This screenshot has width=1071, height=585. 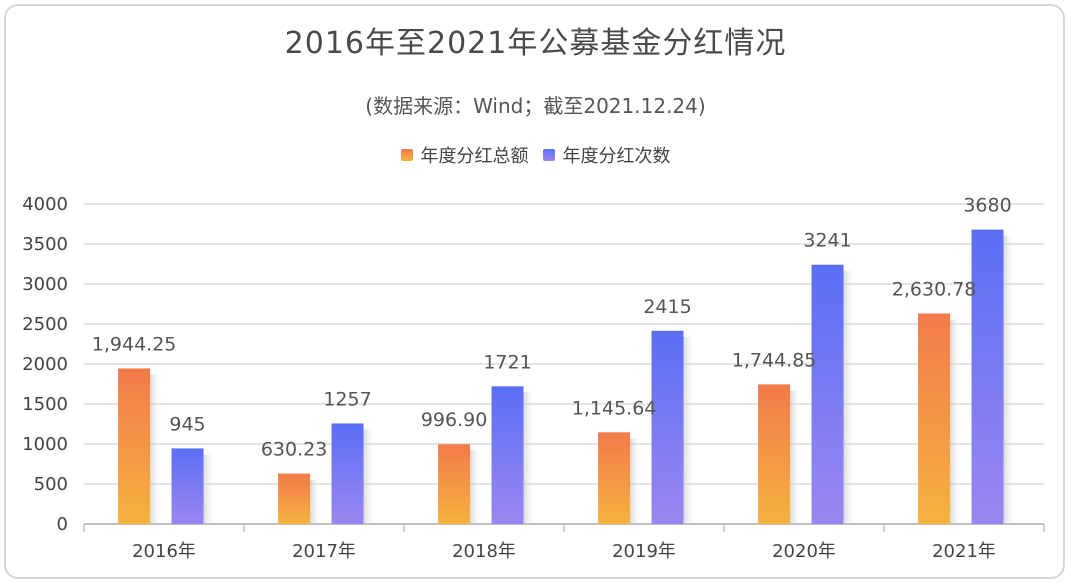 I want to click on data-label: 2,630.78, so click(x=934, y=290).